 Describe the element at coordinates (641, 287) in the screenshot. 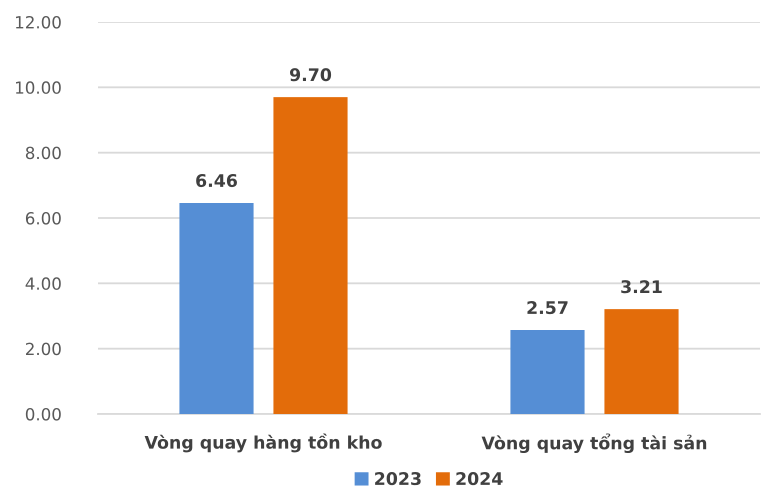

I see `data-label: 3.21` at that location.